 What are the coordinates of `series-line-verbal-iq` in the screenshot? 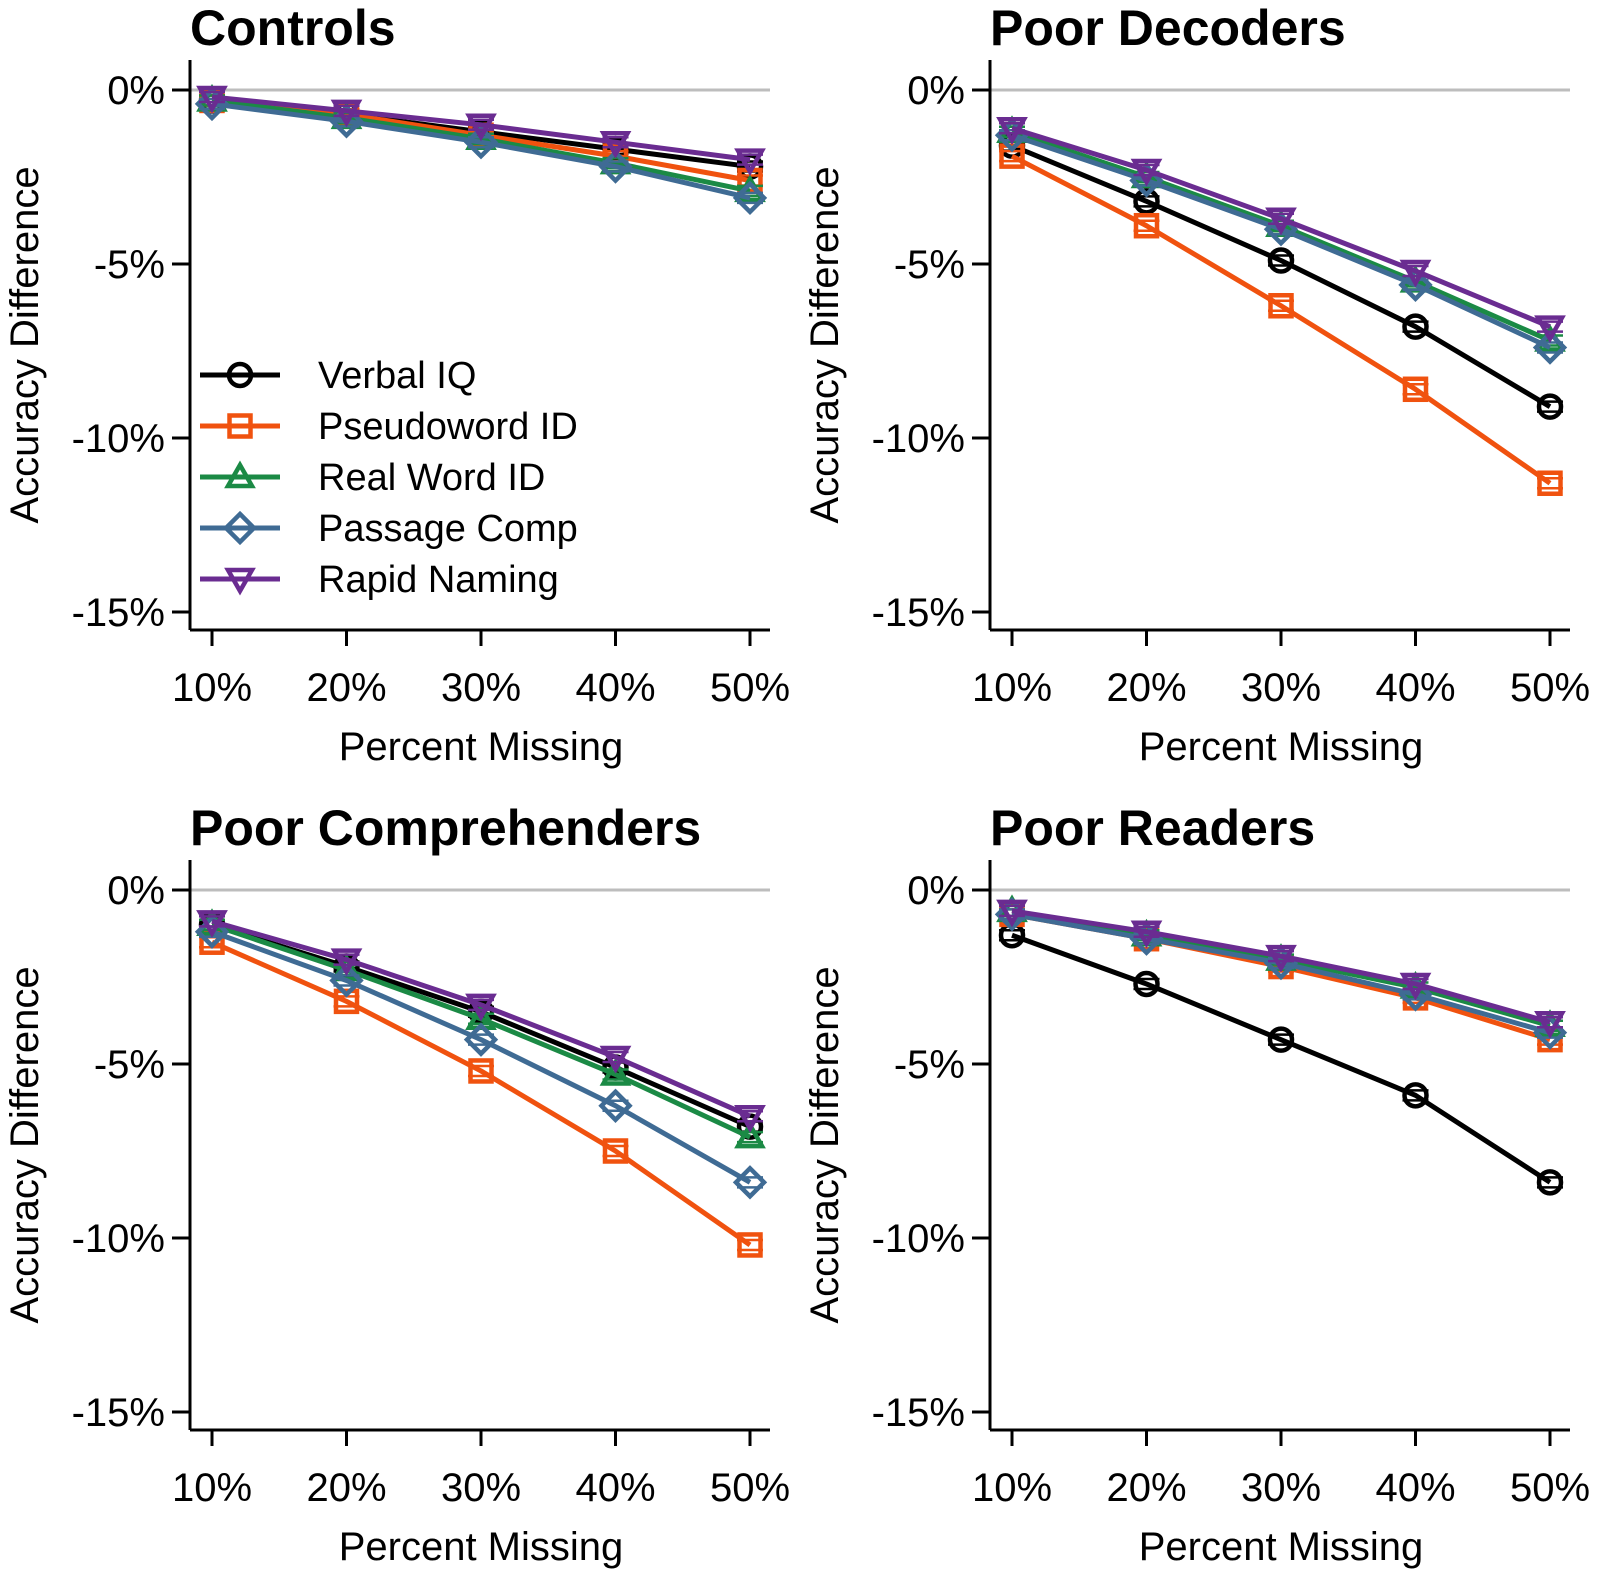 It's located at (1281, 1058).